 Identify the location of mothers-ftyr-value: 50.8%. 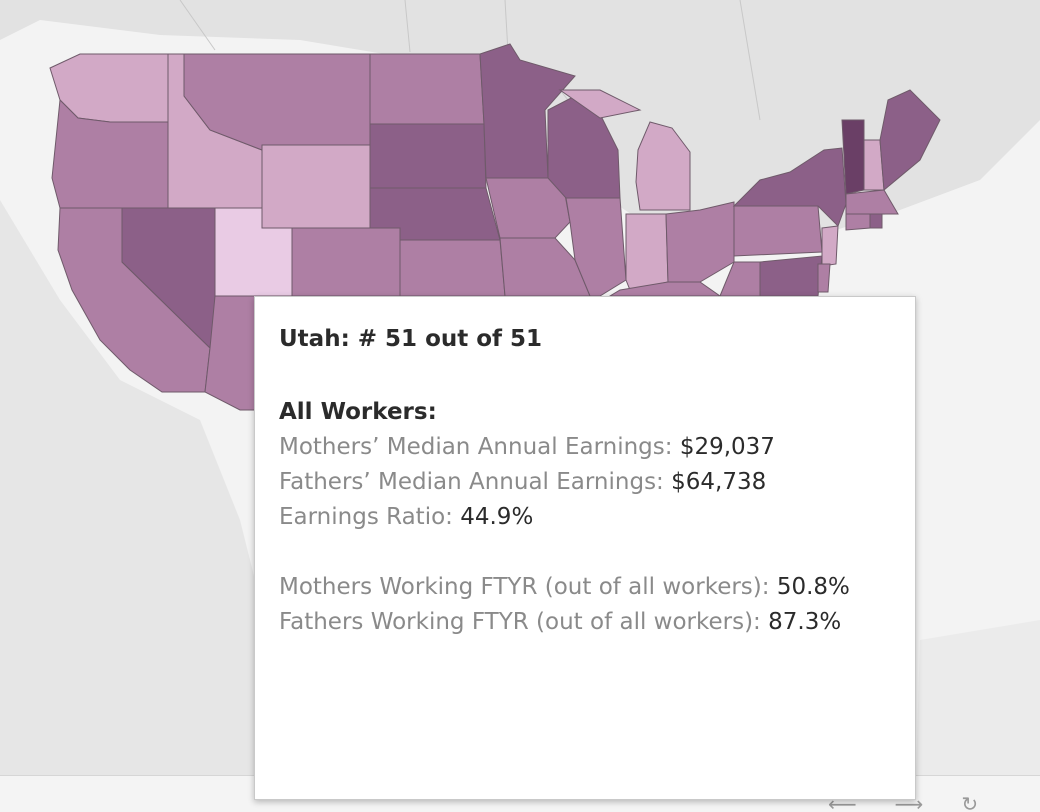
(813, 587).